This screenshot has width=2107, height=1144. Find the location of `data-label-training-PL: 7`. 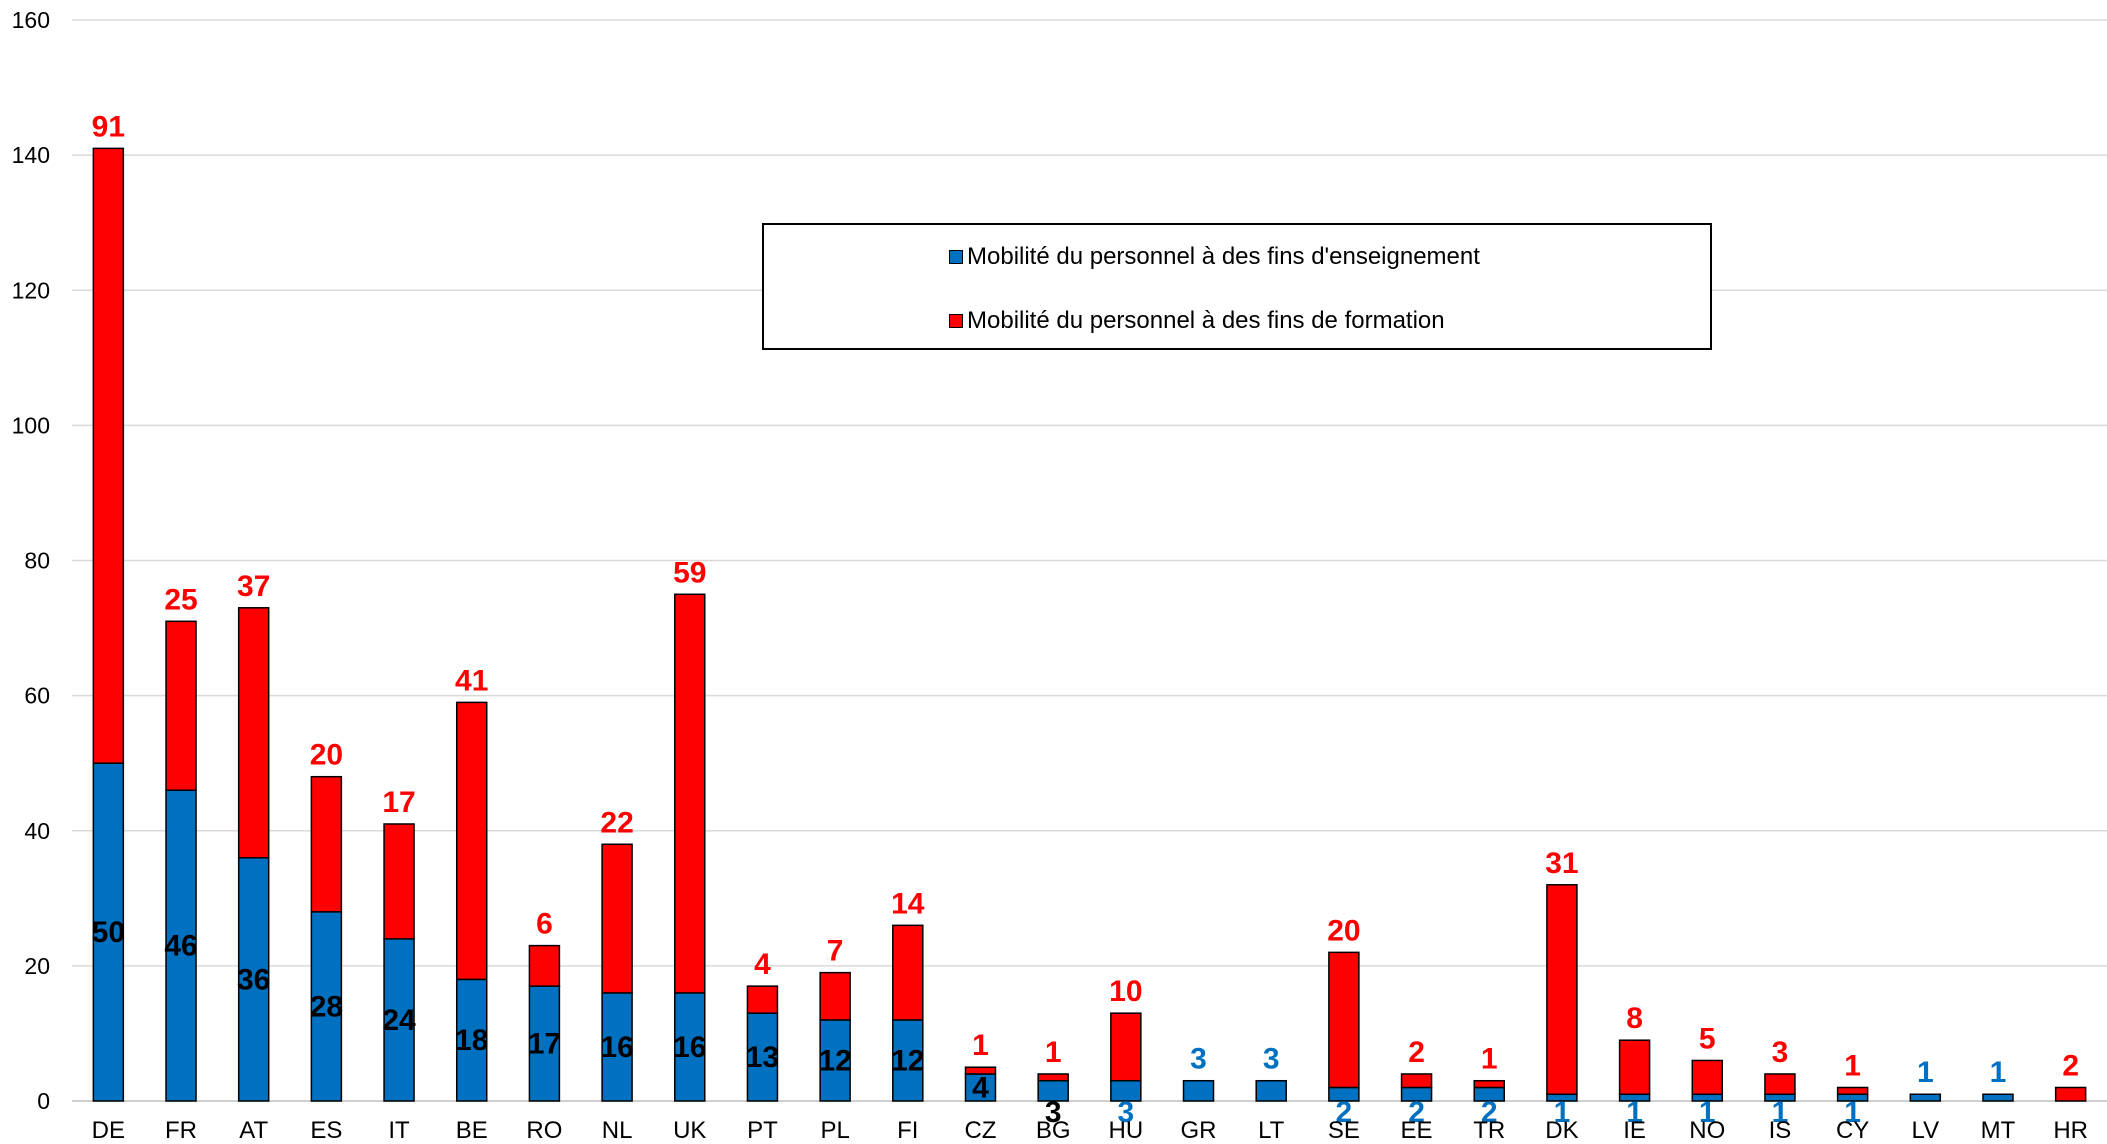

data-label-training-PL: 7 is located at coordinates (835, 951).